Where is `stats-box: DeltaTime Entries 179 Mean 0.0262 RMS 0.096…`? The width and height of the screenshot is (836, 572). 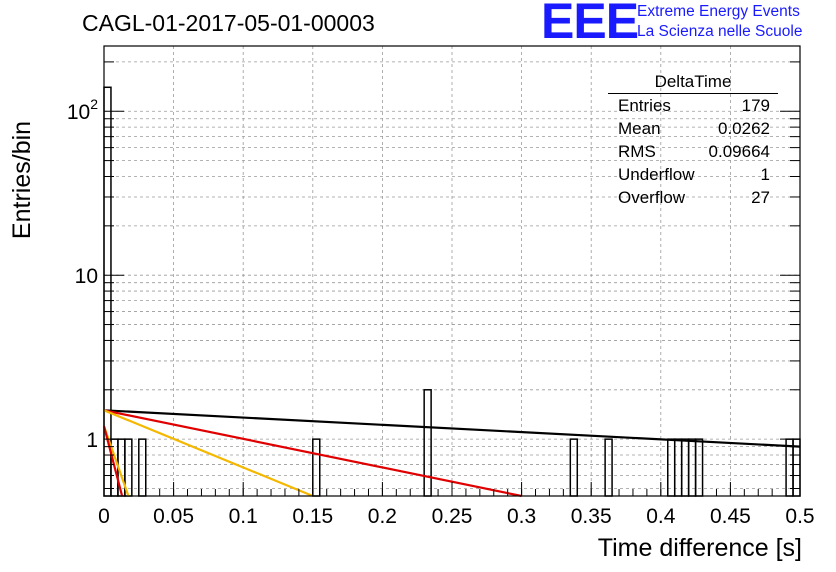
stats-box: DeltaTime Entries 179 Mean 0.0262 RMS 0.096… is located at coordinates (693, 139).